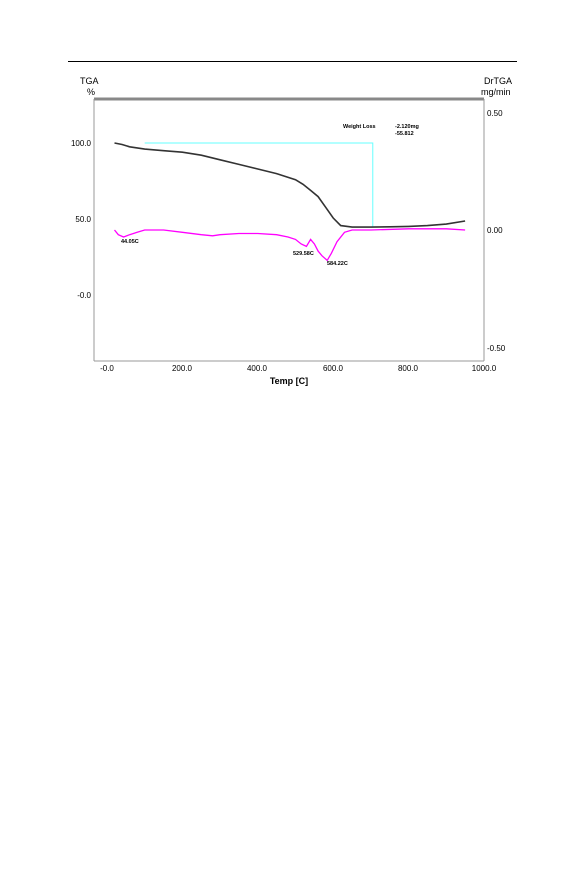 This screenshot has width=585, height=888. I want to click on weight-loss-pct: -55.812, so click(404, 134).